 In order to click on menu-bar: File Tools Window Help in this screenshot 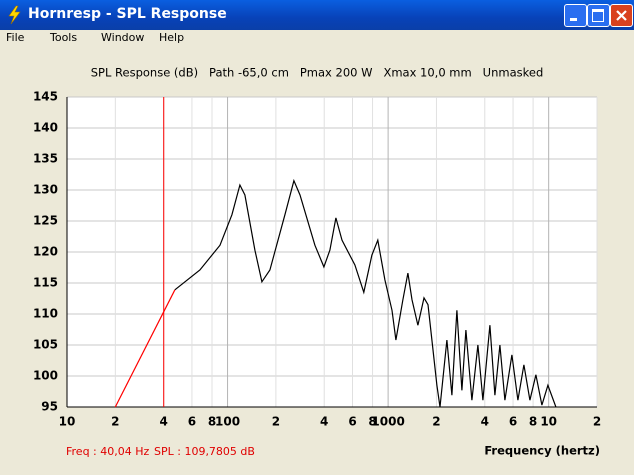, I will do `click(317, 38)`.